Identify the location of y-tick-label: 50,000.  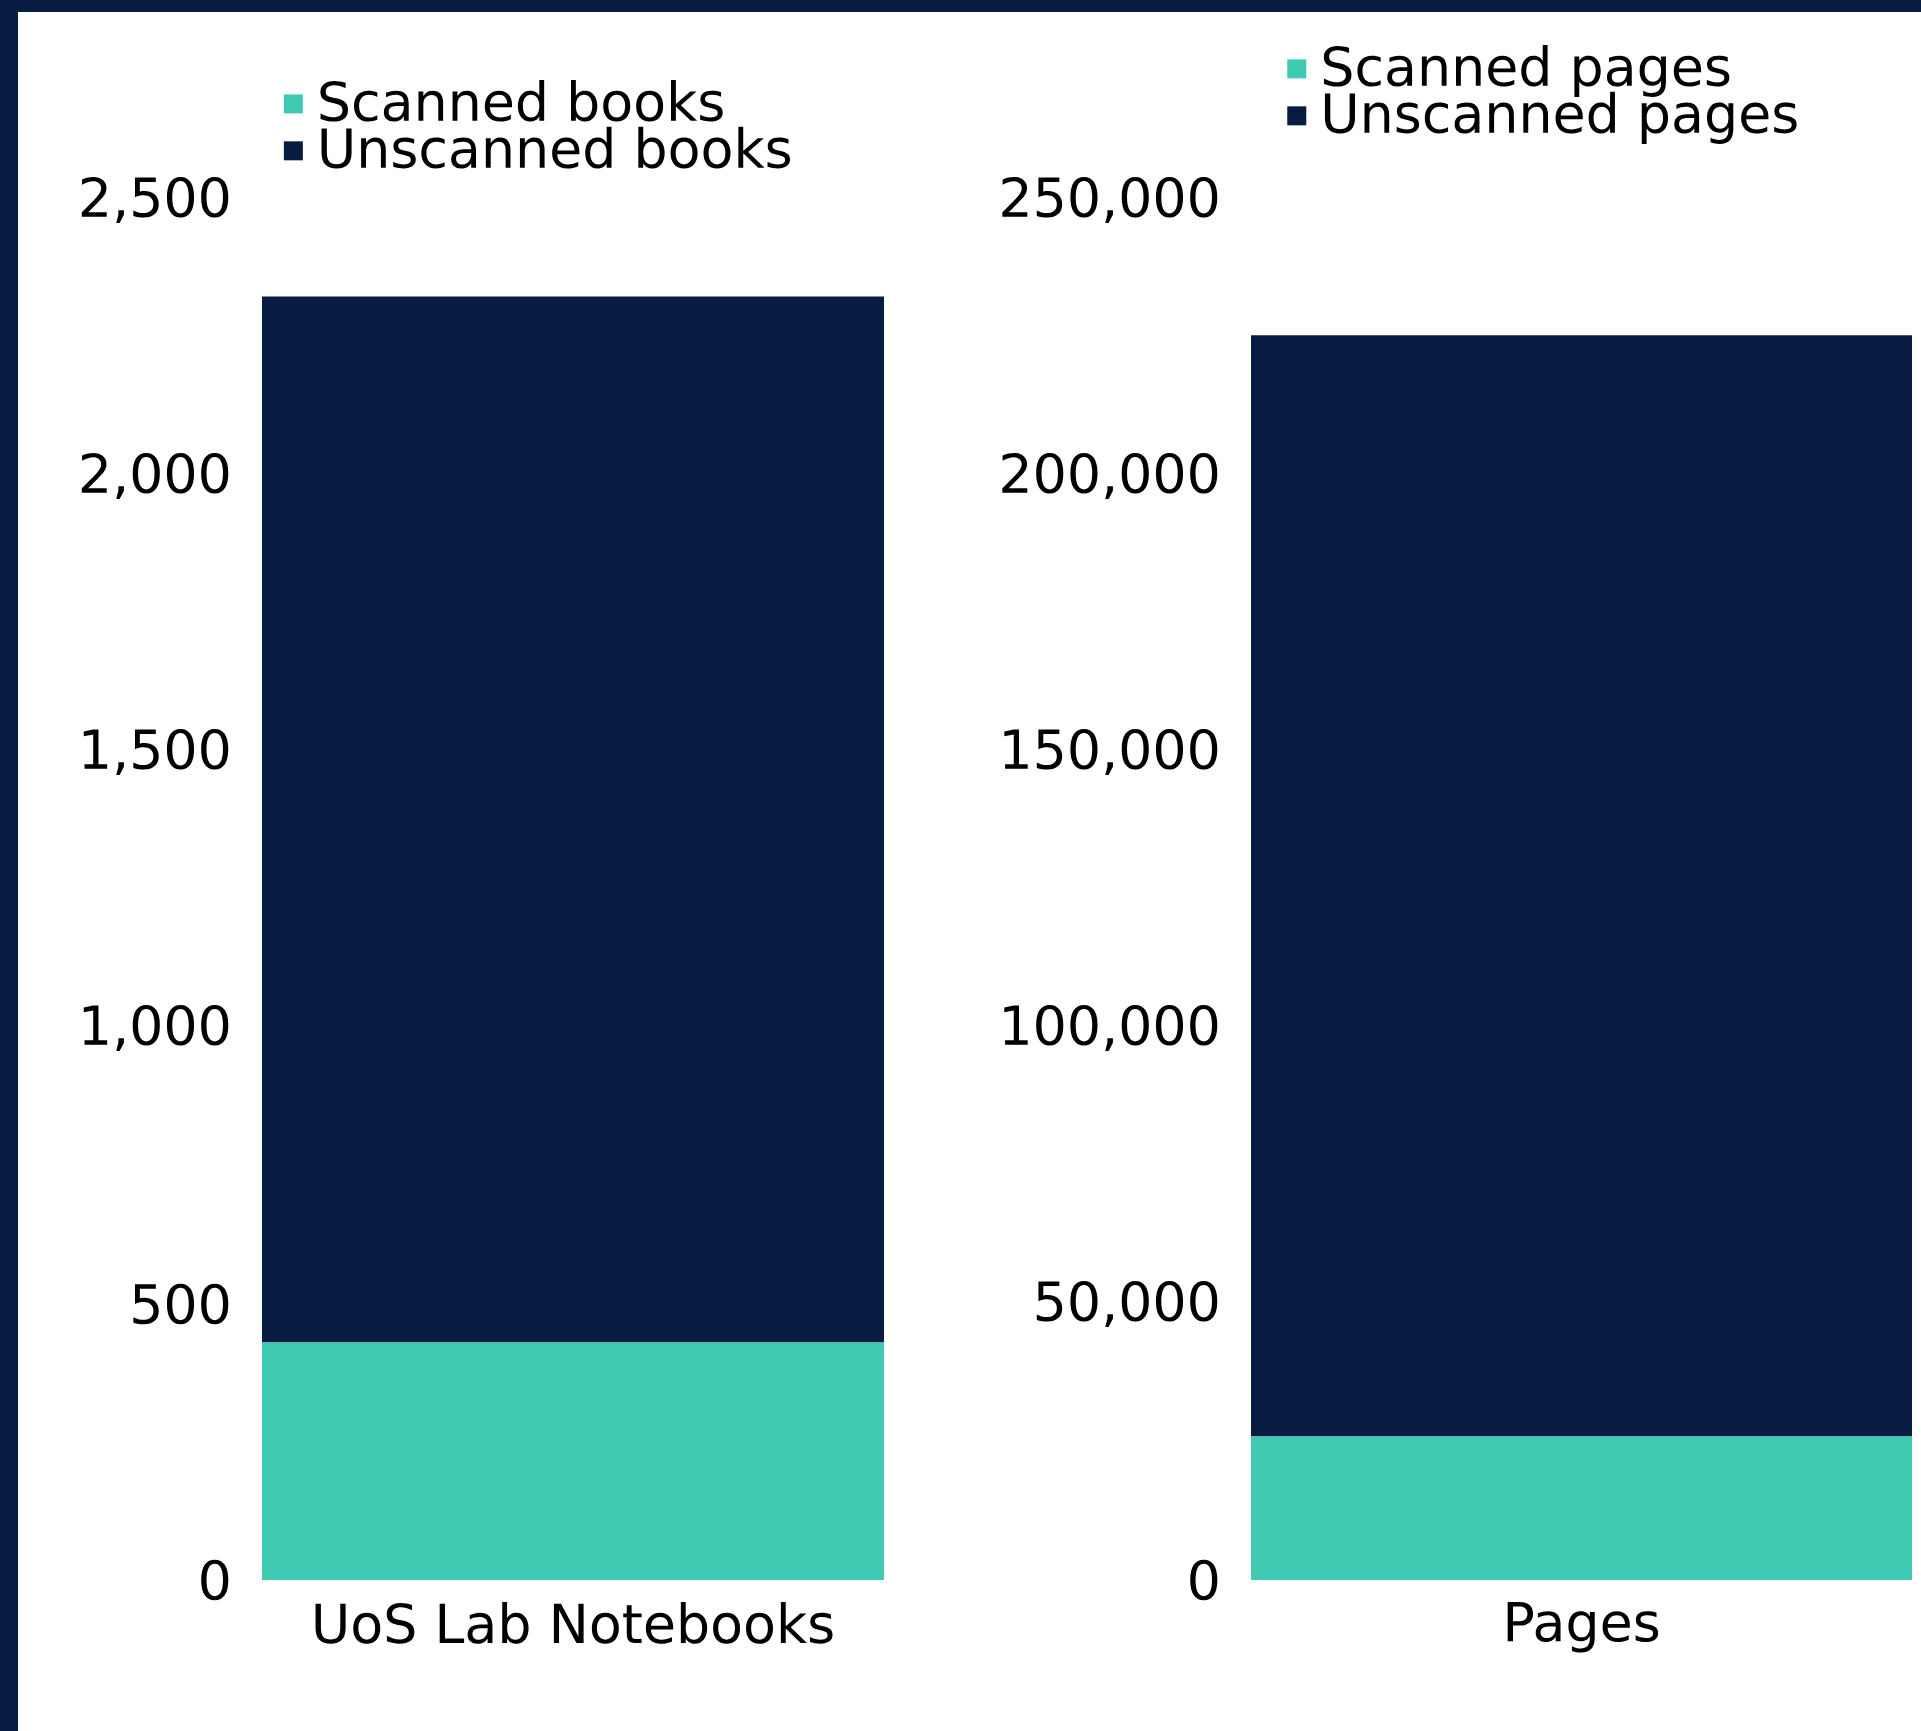
(1127, 1304).